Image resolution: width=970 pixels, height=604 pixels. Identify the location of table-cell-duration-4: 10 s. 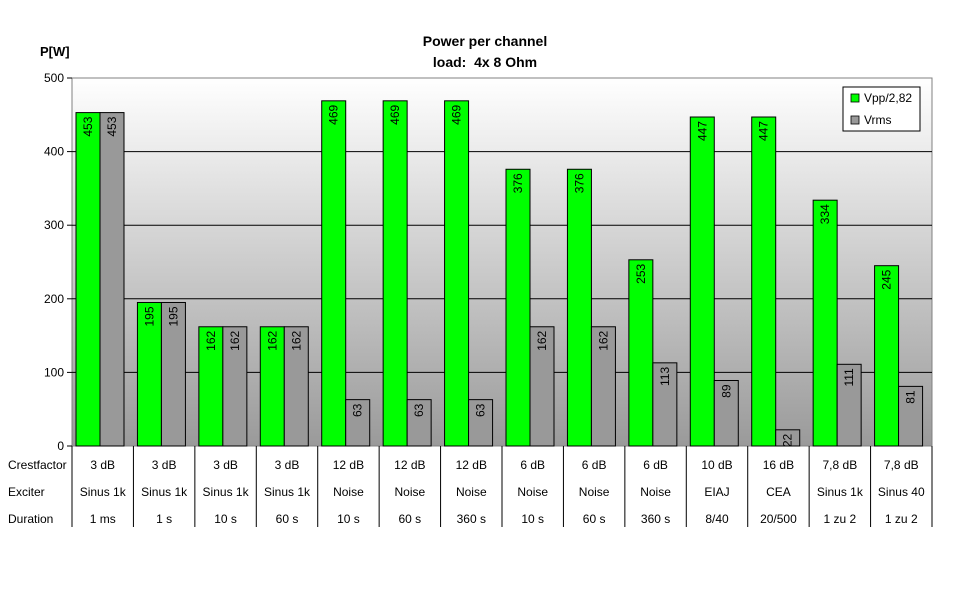
(348, 519).